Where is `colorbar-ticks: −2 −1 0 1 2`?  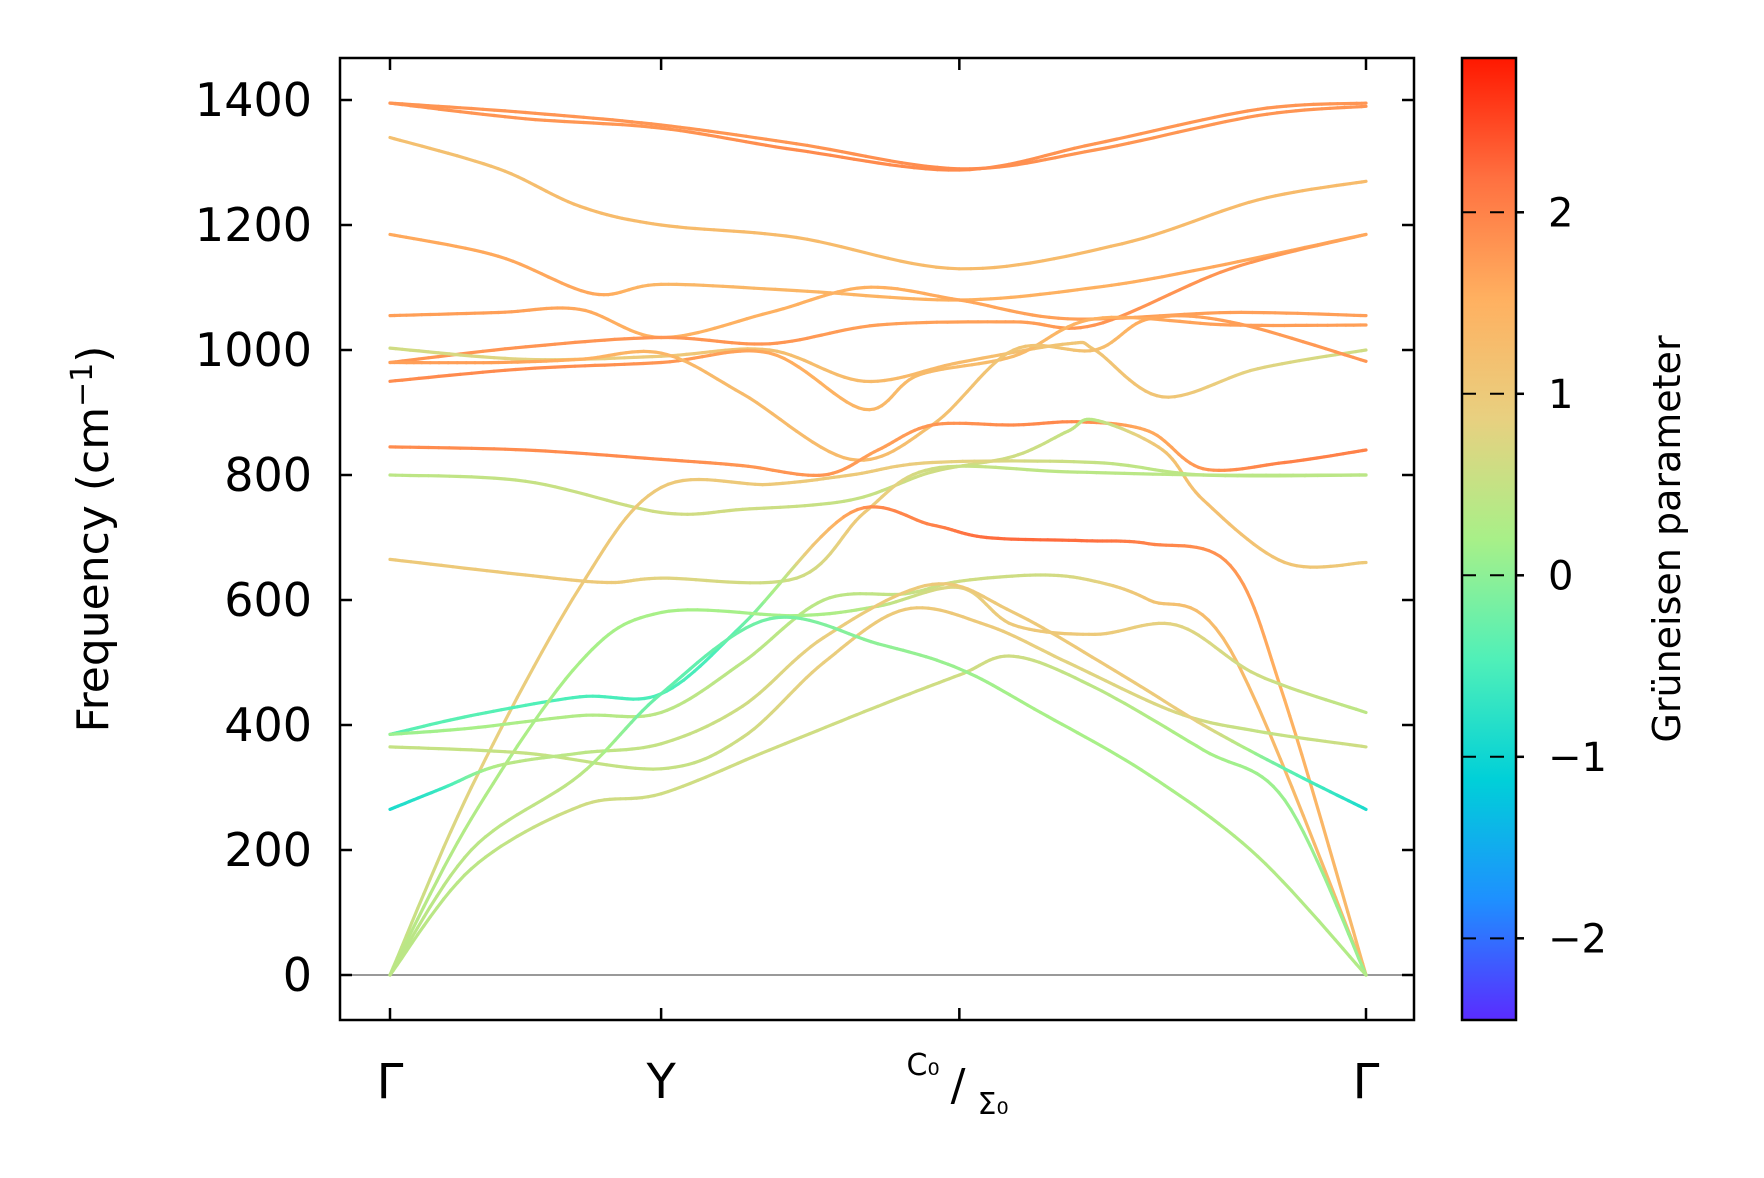 colorbar-ticks: −2 −1 0 1 2 is located at coordinates (1534, 576).